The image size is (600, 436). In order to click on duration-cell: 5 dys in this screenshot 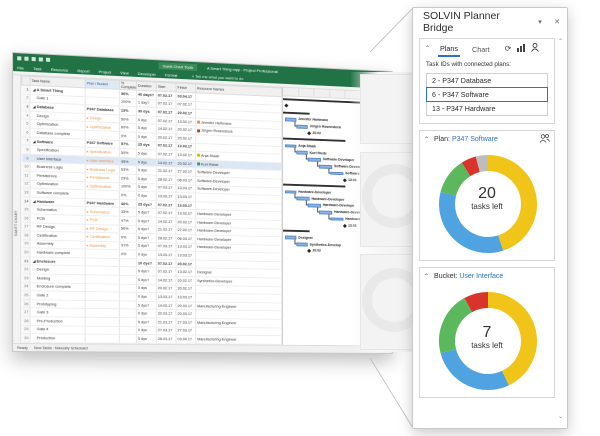, I will do `click(146, 339)`.